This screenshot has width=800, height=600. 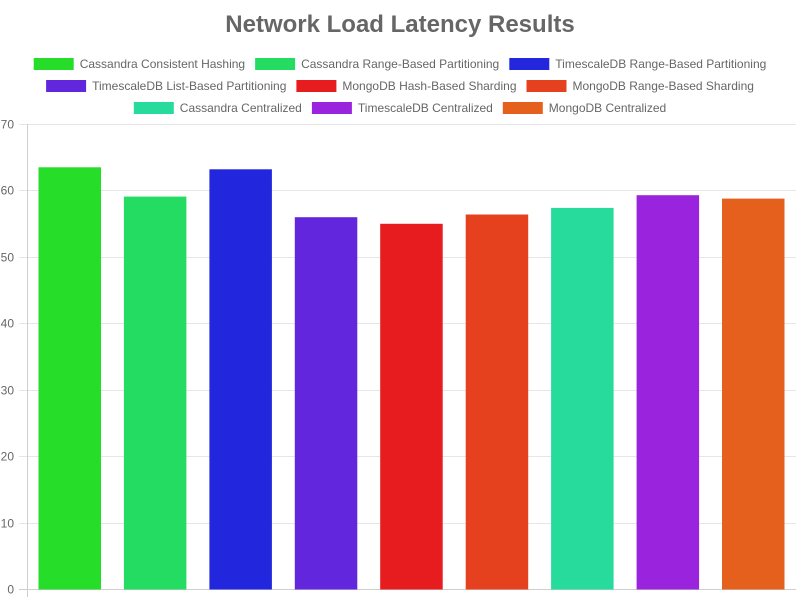 I want to click on legend-item: TimescaleDB Centralized, so click(x=402, y=108).